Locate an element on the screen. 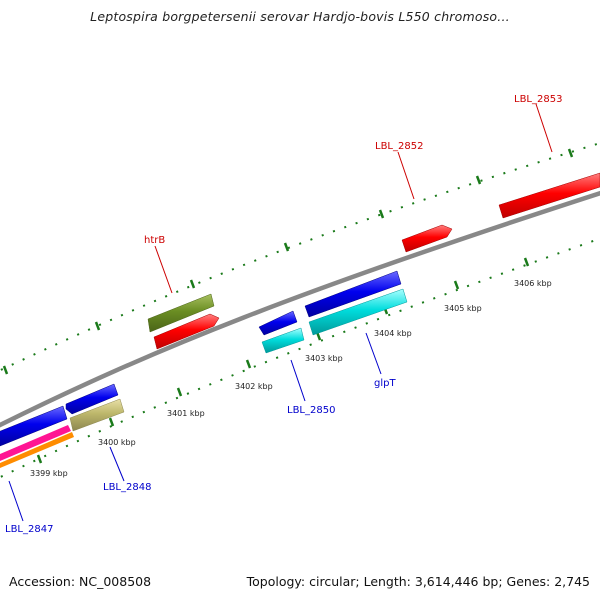 This screenshot has height=600, width=600. gene-label-LBL_2853: LBL_2853 is located at coordinates (538, 99).